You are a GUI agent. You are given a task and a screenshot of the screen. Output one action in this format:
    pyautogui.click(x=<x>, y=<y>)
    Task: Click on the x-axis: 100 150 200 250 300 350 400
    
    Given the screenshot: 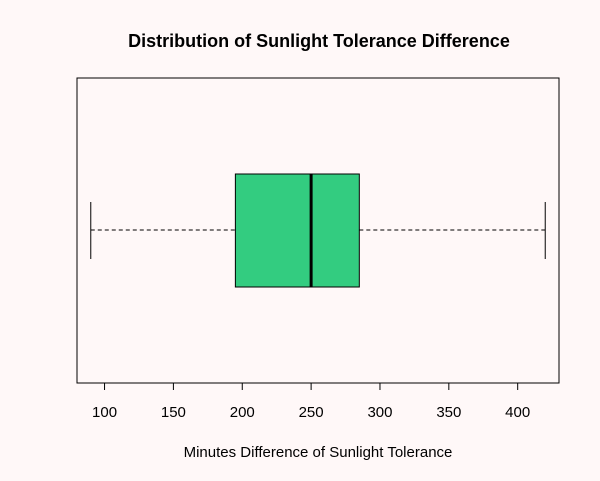 What is the action you would take?
    pyautogui.click(x=311, y=401)
    